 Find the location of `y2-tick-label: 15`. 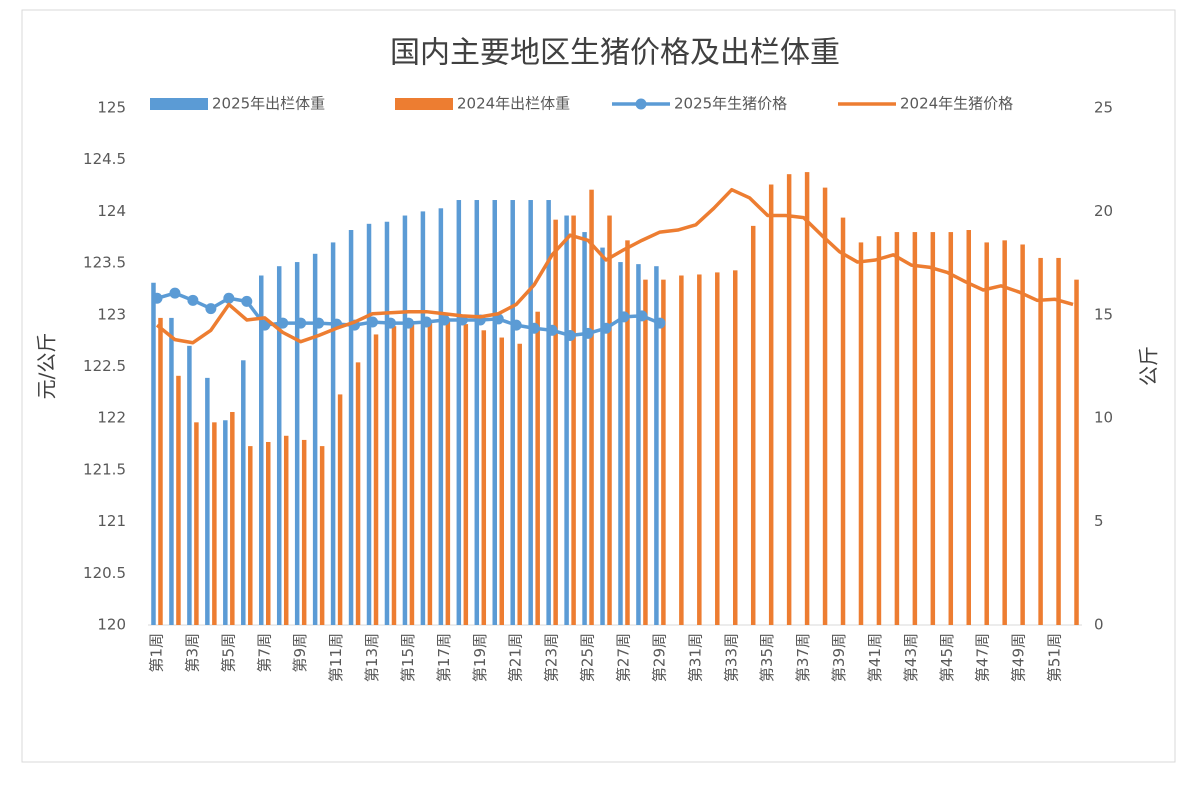

y2-tick-label: 15 is located at coordinates (1103, 314).